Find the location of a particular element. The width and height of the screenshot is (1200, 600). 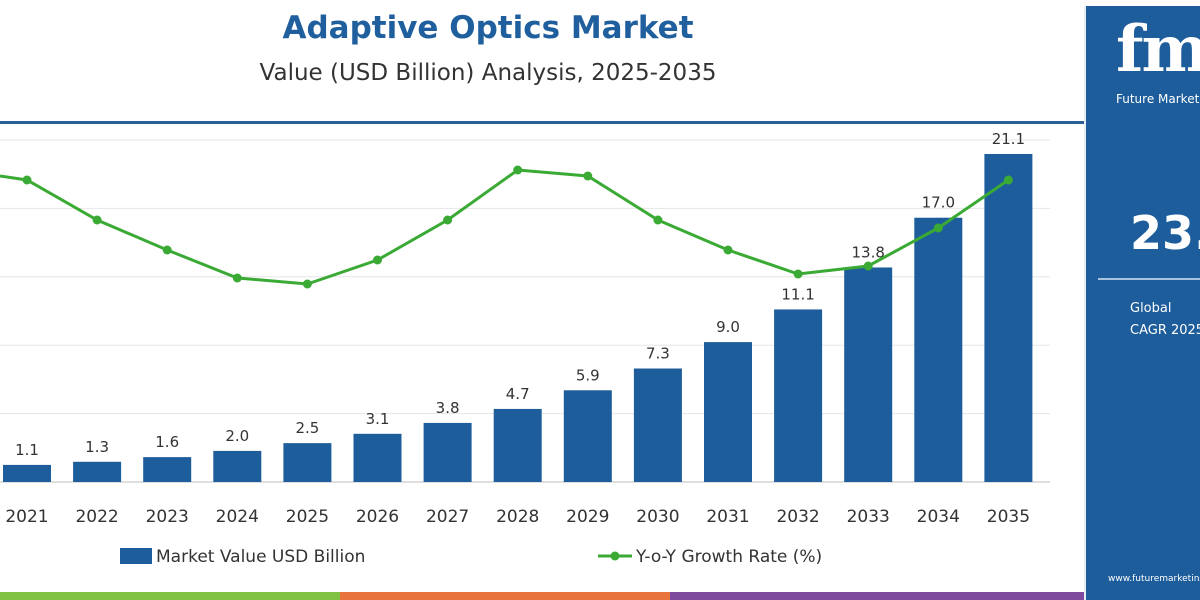

bar-2030 is located at coordinates (657, 425).